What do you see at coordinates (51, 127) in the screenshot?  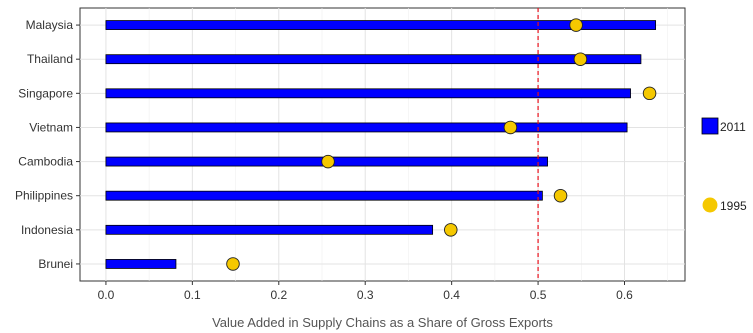 I see `category-label: Vietnam` at bounding box center [51, 127].